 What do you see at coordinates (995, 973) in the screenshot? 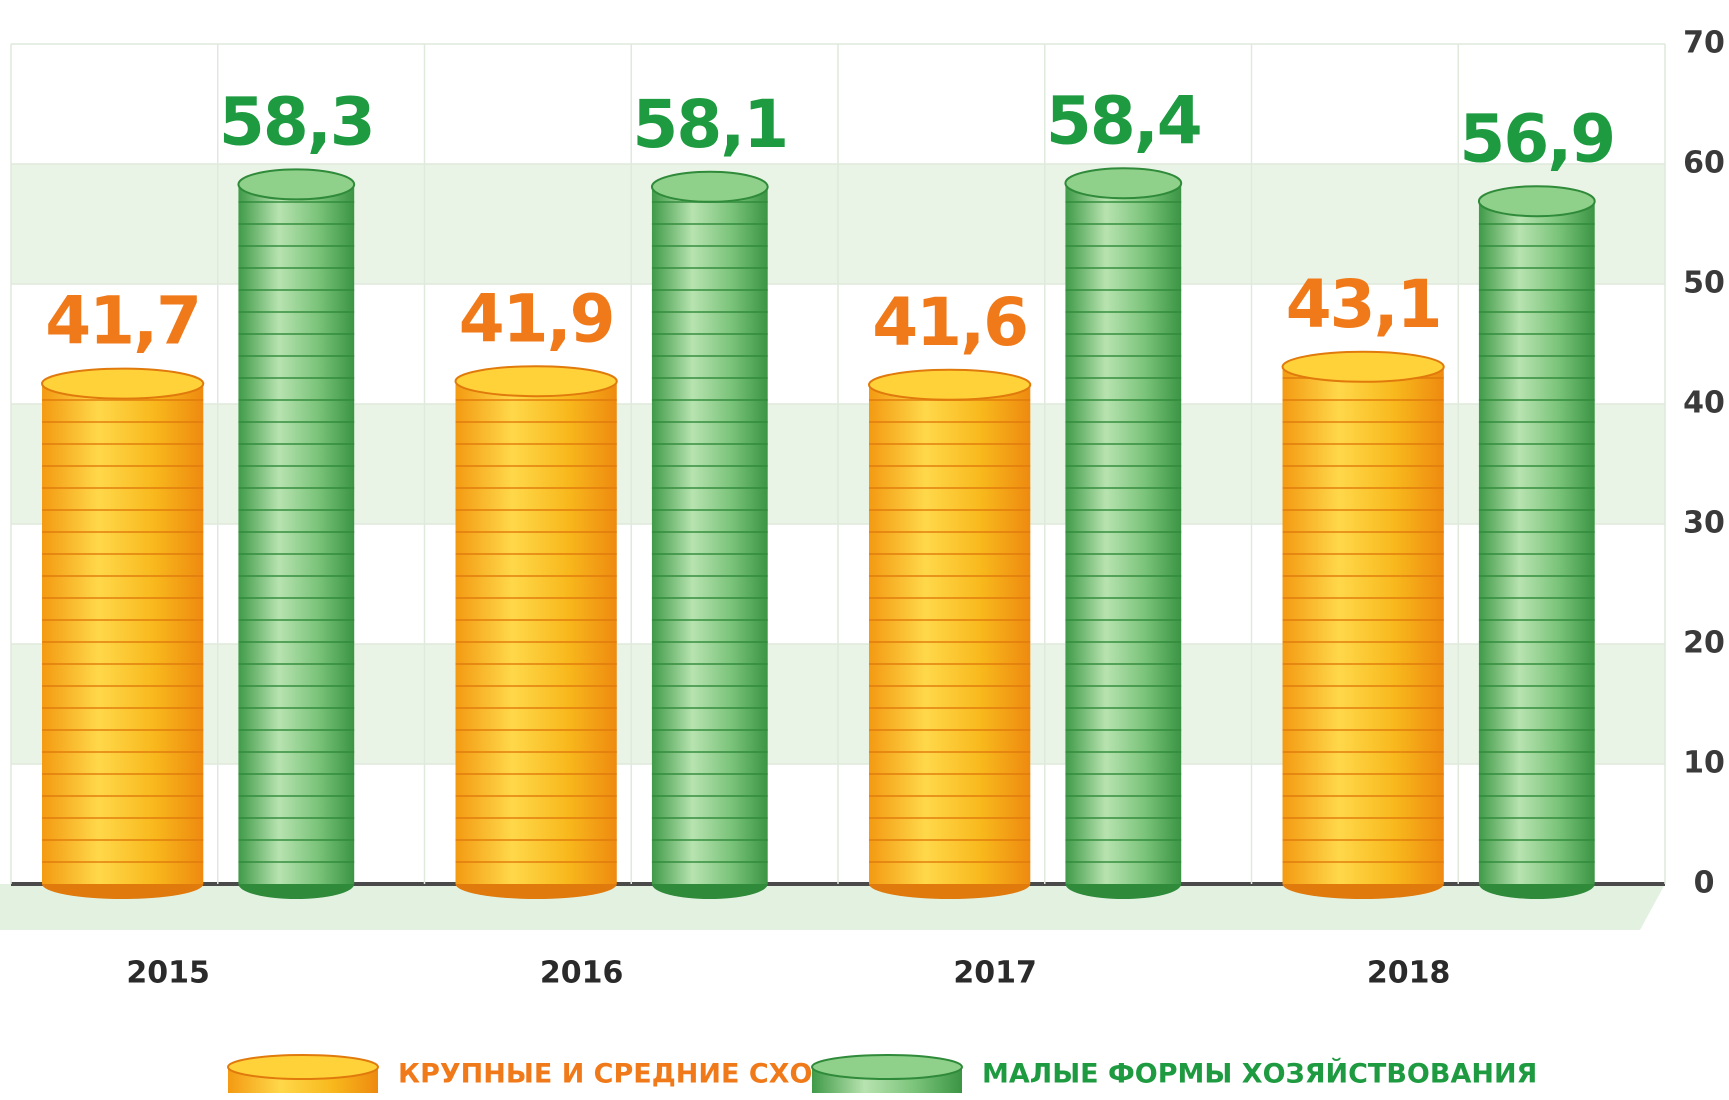
I see `x-tick-label: 2017` at bounding box center [995, 973].